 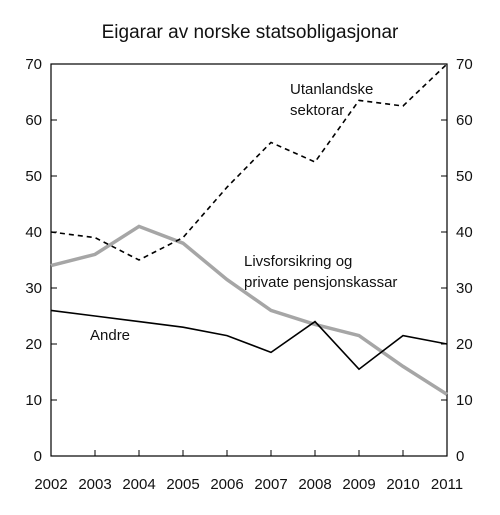 What do you see at coordinates (464, 288) in the screenshot?
I see `y-tick-label-right: 30` at bounding box center [464, 288].